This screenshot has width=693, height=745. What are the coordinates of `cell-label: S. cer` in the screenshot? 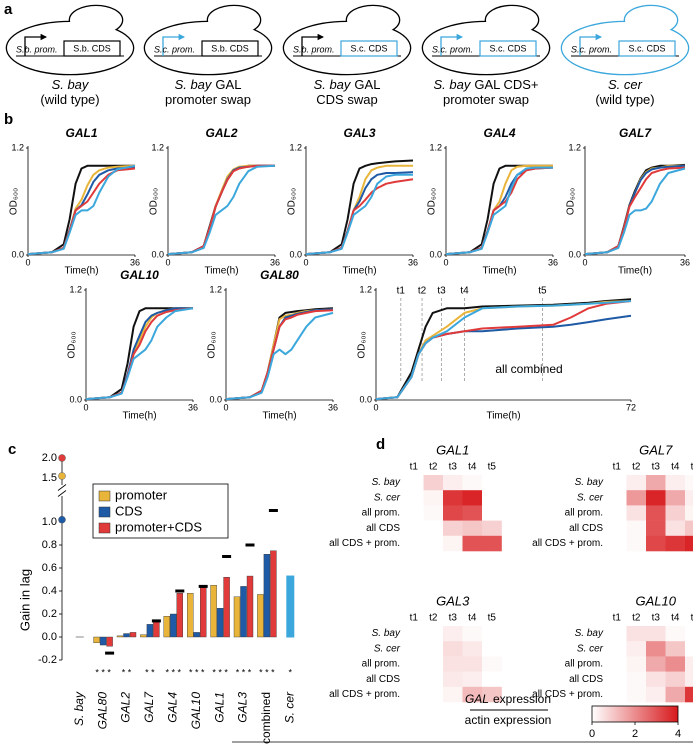 It's located at (625, 84).